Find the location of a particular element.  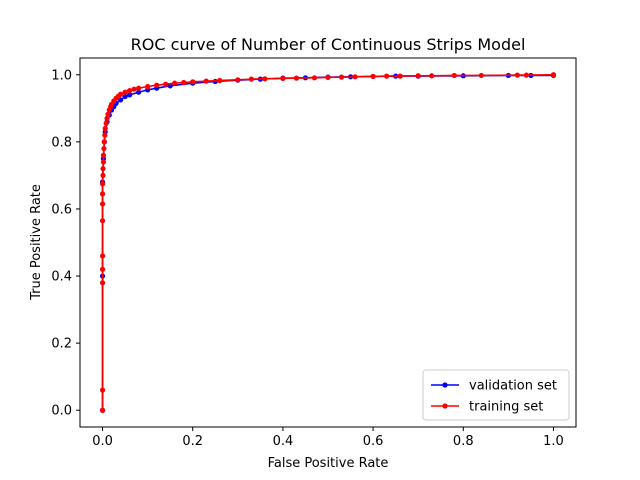

legend-label: training set is located at coordinates (506, 407).